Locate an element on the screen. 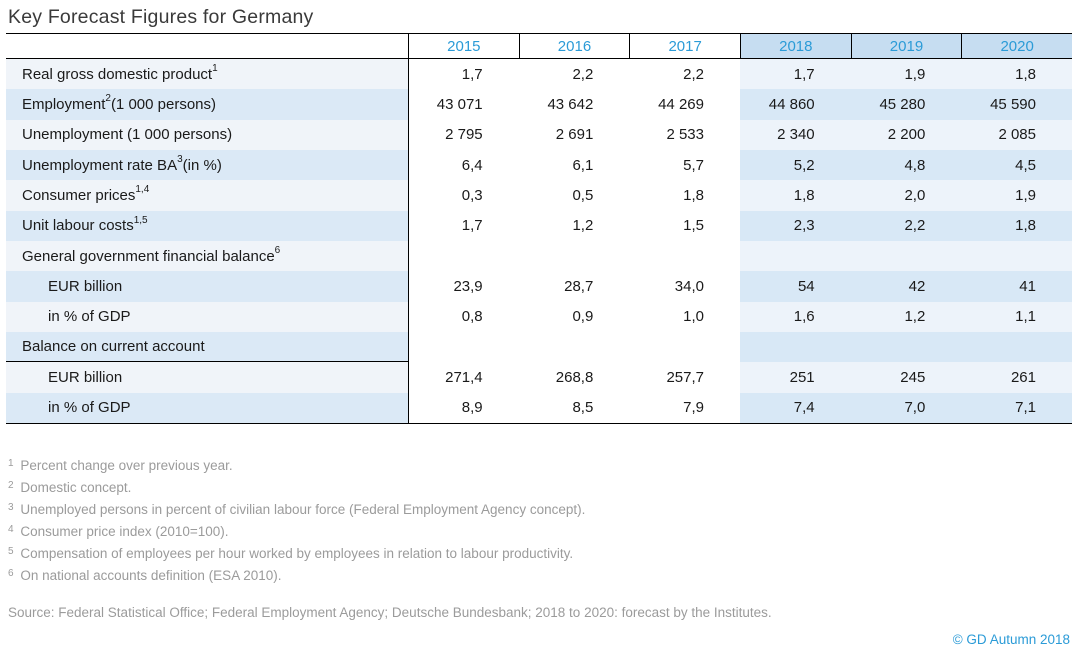 The image size is (1077, 654). value-cell: 2,0 is located at coordinates (906, 195).